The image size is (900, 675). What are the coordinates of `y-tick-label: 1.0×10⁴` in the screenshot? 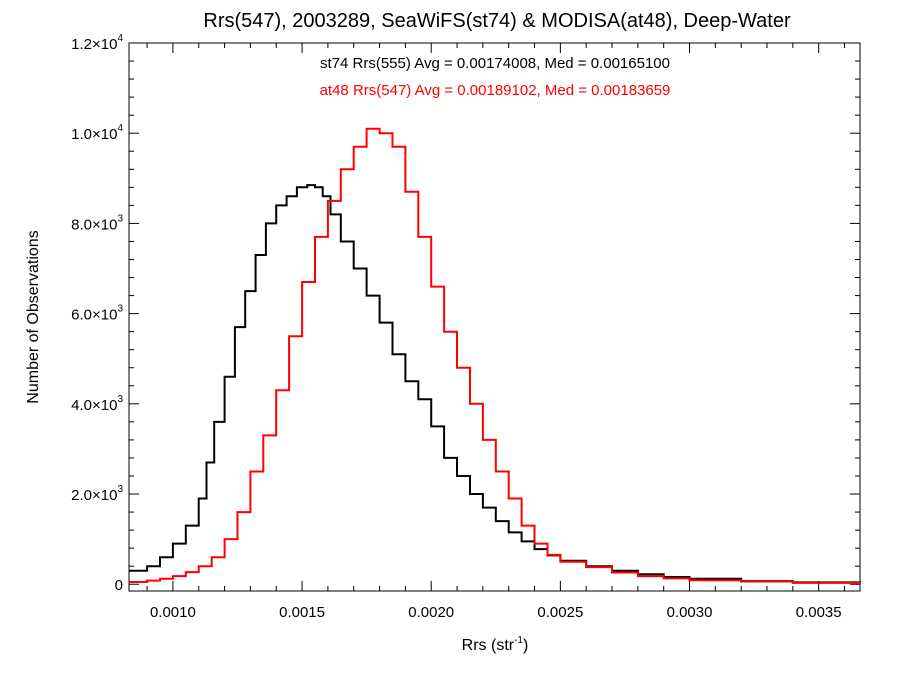 It's located at (97, 133).